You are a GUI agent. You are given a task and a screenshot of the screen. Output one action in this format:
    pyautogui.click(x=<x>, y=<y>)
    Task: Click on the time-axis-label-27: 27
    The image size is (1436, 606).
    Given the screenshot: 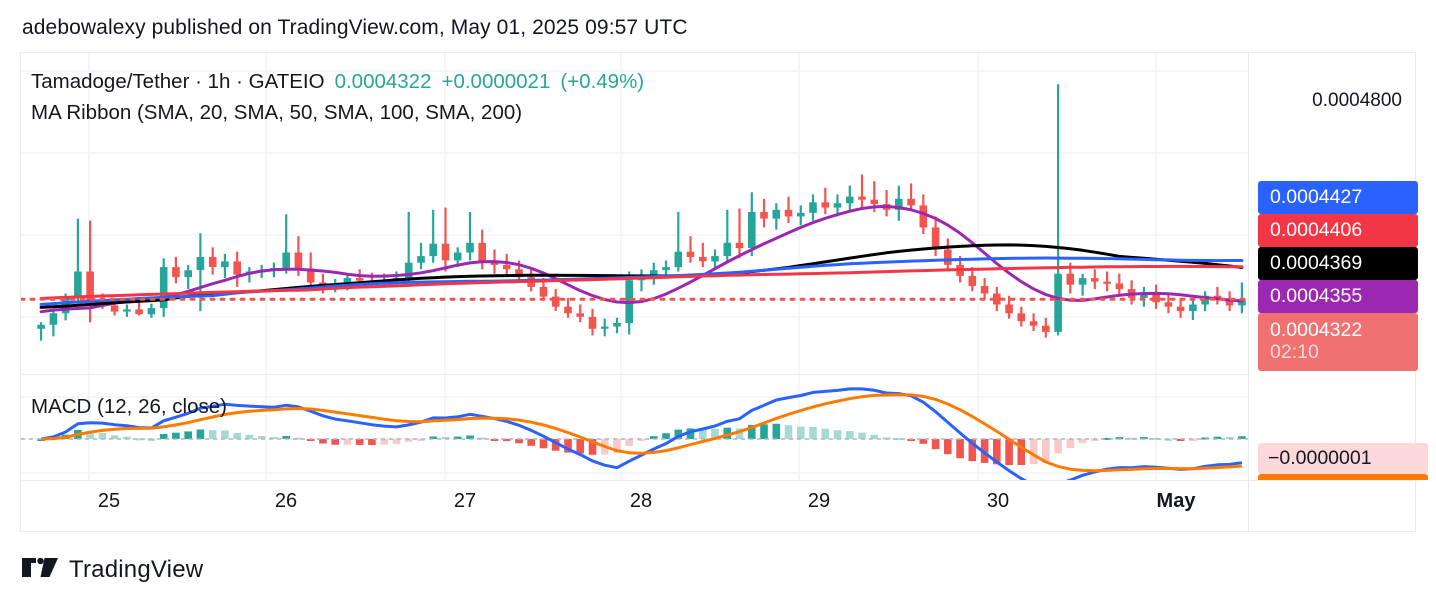 What is the action you would take?
    pyautogui.click(x=465, y=501)
    